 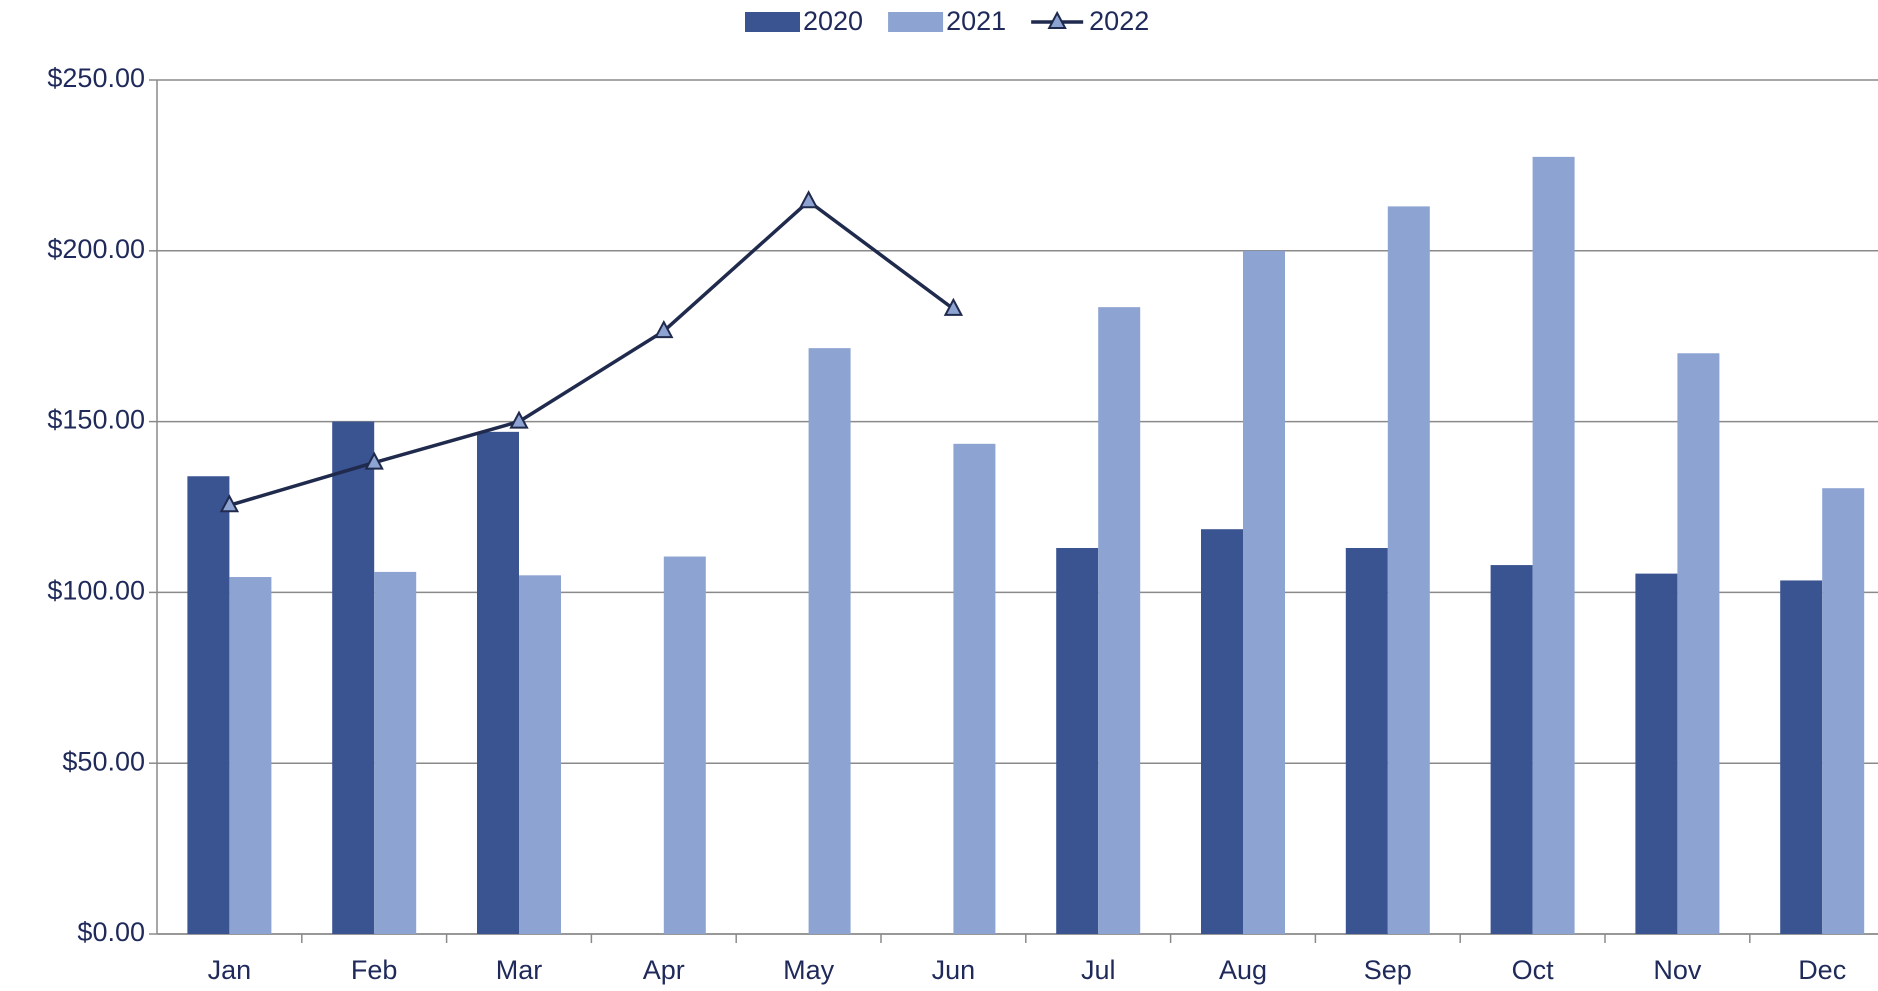 What do you see at coordinates (833, 21) in the screenshot?
I see `legend-label: 2020` at bounding box center [833, 21].